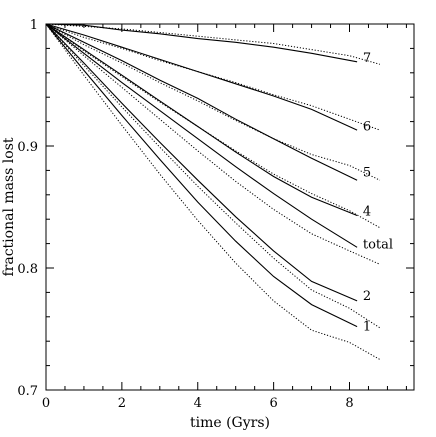 Image resolution: width=436 pixels, height=437 pixels. What do you see at coordinates (367, 126) in the screenshot?
I see `series-label: 6` at bounding box center [367, 126].